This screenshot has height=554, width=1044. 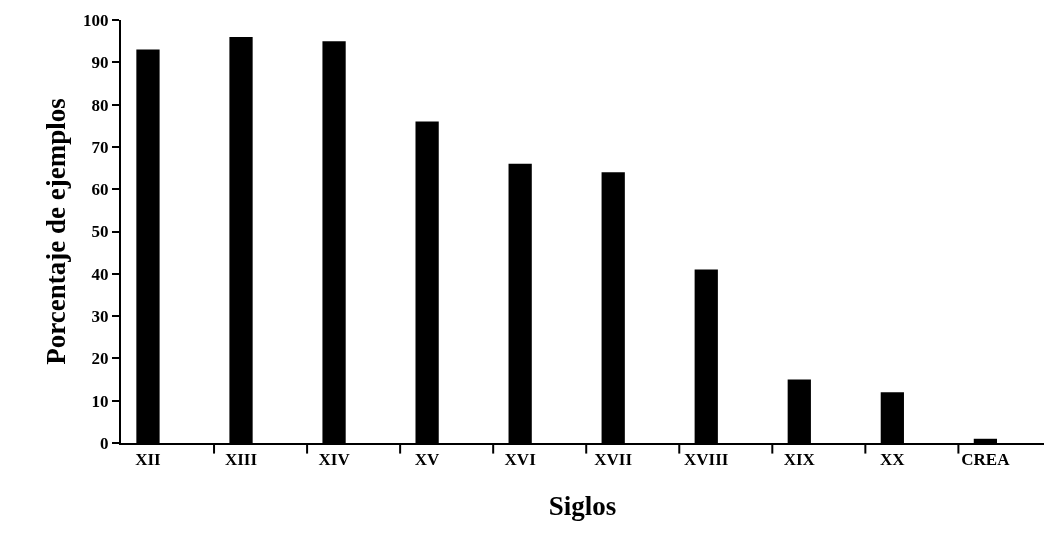 What do you see at coordinates (104, 443) in the screenshot?
I see `y-tick-label: 0` at bounding box center [104, 443].